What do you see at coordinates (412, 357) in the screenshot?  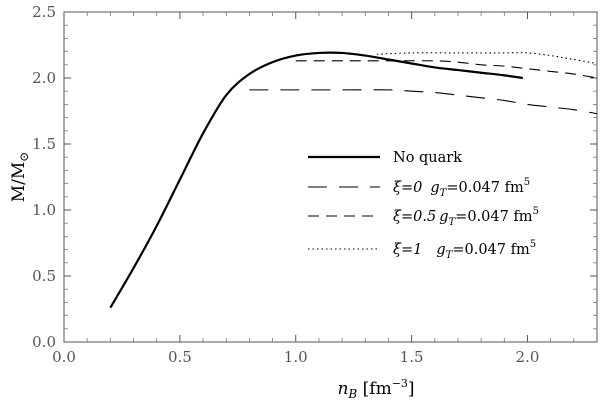 I see `x-tick-label: 1.5` at bounding box center [412, 357].